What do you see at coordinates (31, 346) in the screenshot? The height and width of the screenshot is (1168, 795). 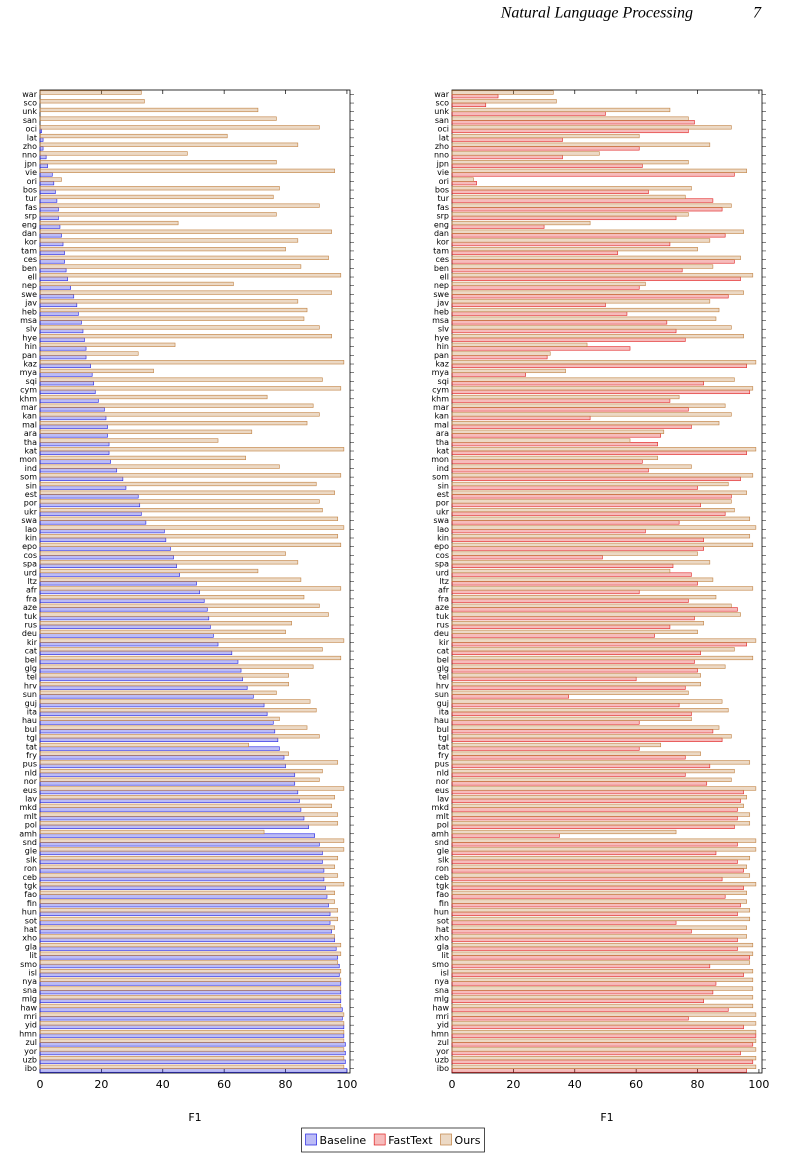 I see `category-label: hin` at bounding box center [31, 346].